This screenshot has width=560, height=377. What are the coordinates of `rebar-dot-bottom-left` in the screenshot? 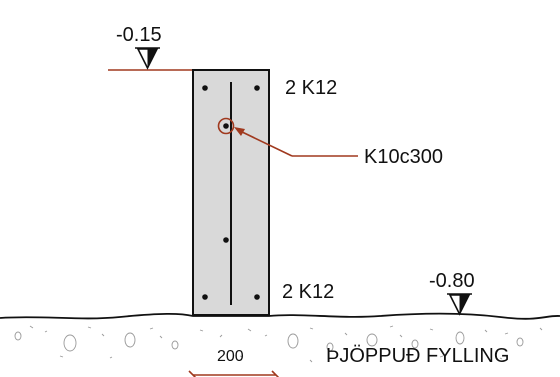 It's located at (205, 297).